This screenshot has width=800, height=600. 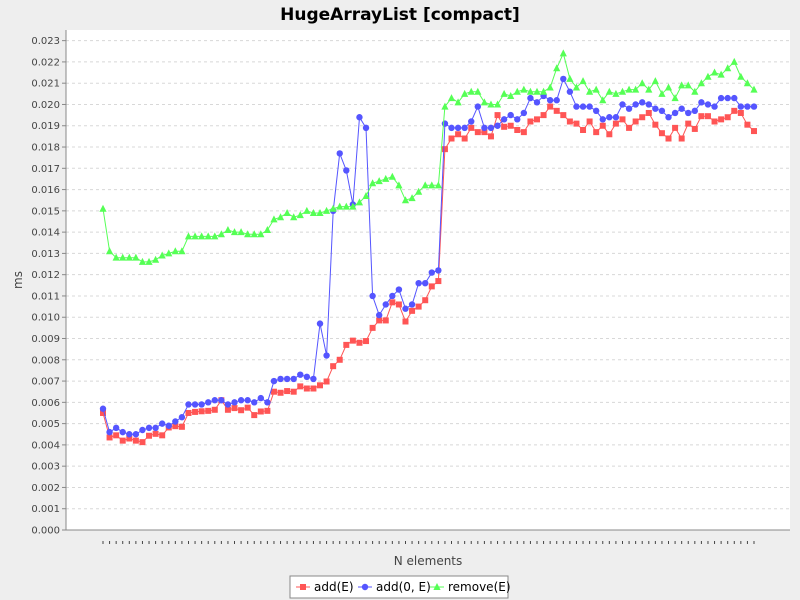 I want to click on y-tick-label: 0.012, so click(x=45, y=275).